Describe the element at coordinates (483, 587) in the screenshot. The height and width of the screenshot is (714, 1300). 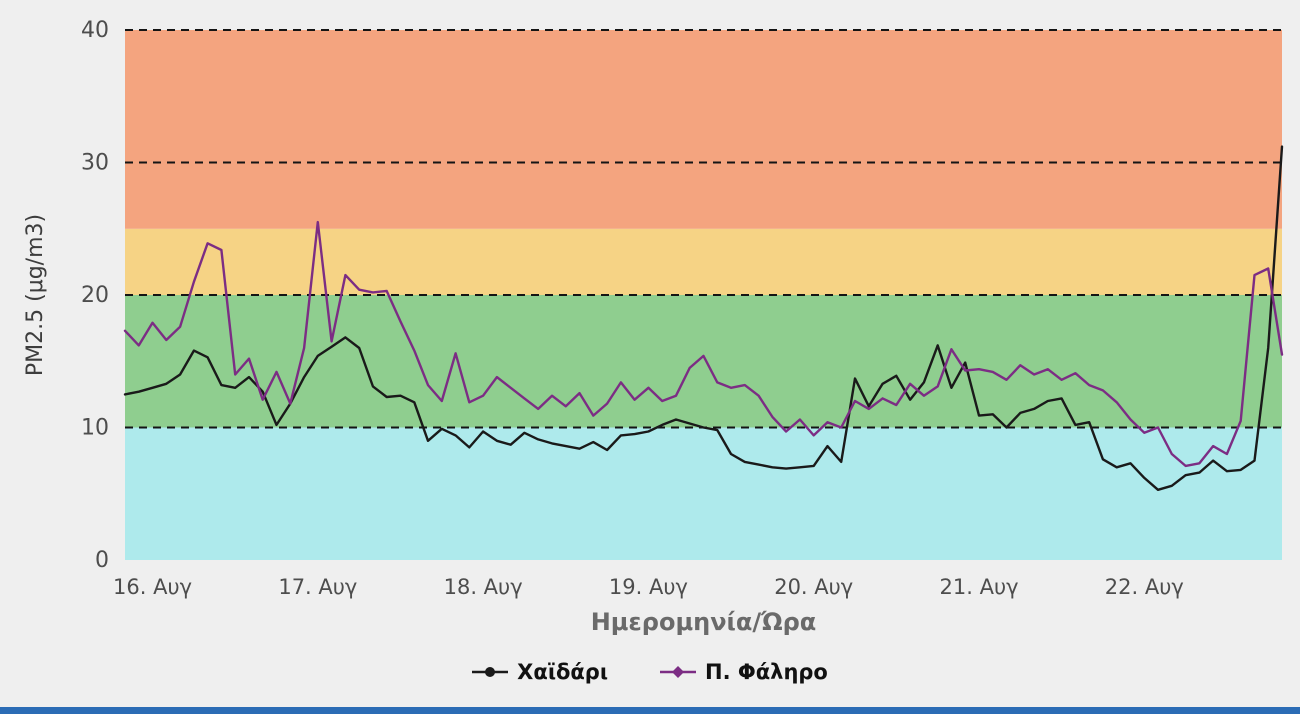
I see `x-tick-2: 18. Αυγ` at that location.